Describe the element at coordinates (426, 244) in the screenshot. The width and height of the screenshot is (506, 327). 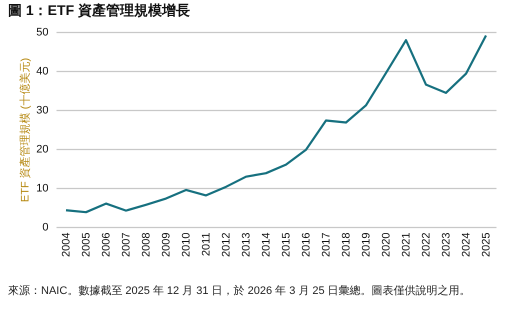
I see `x-tick-label: 2022` at that location.